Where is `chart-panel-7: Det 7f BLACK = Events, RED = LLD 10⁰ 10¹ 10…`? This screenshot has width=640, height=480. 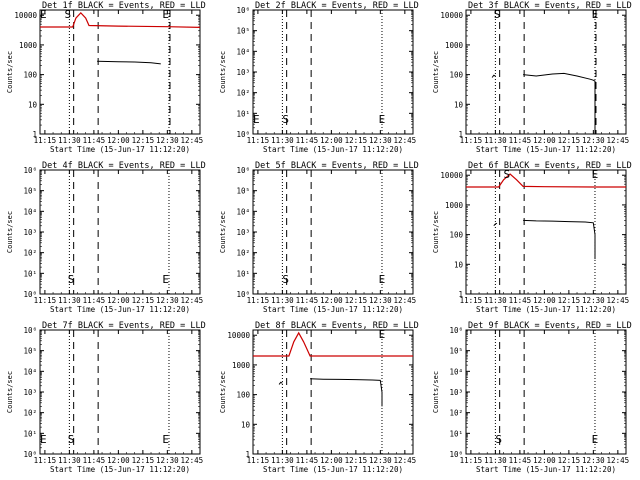 chart-panel-7: Det 7f BLACK = Events, RED = LLD 10⁰ 10¹ 10… is located at coordinates (106, 397).